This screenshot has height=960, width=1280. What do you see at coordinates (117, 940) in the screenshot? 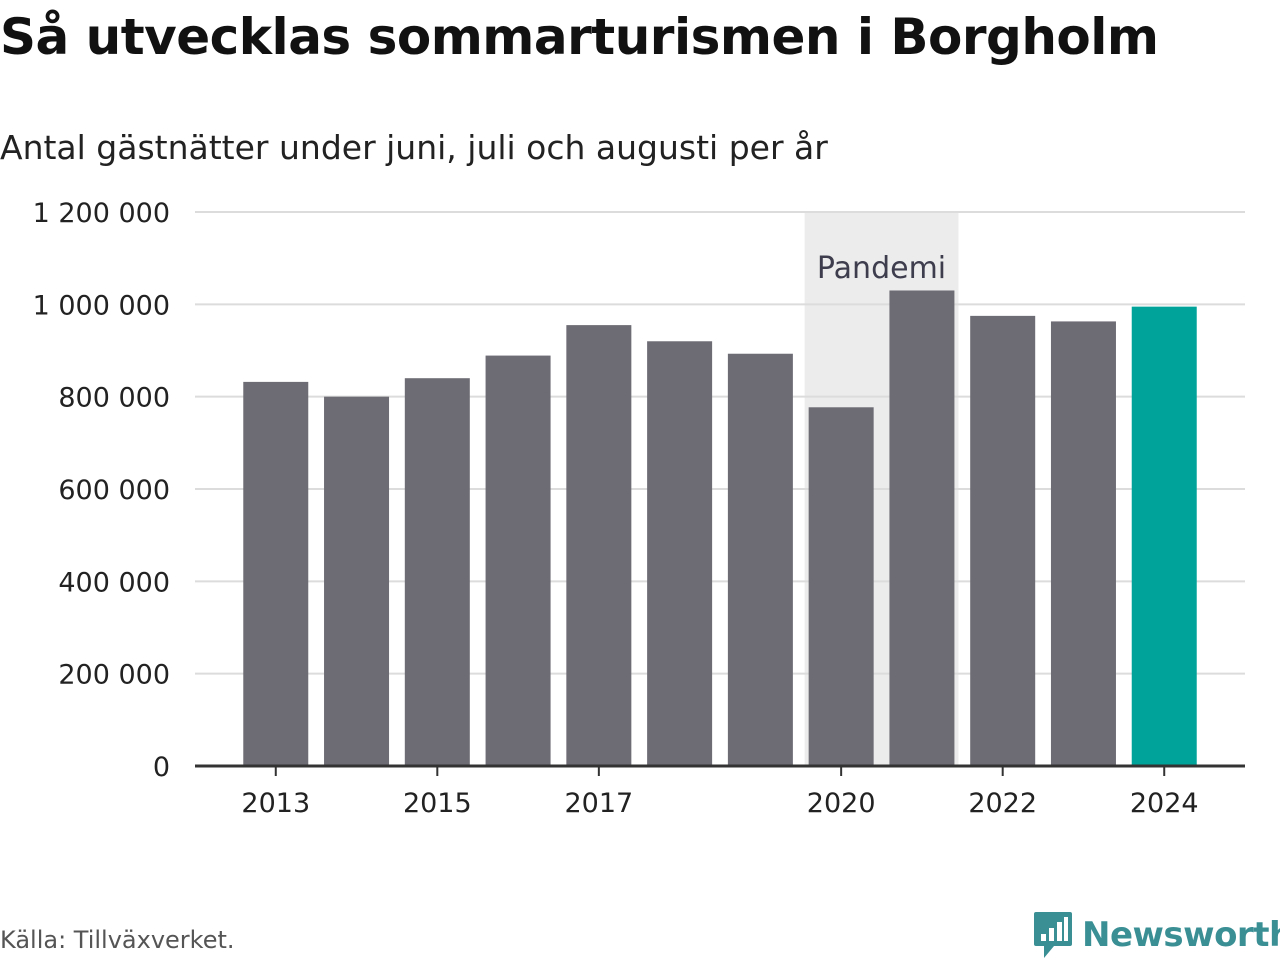
I see `source-note: Källa: Tillväxverket.` at bounding box center [117, 940].